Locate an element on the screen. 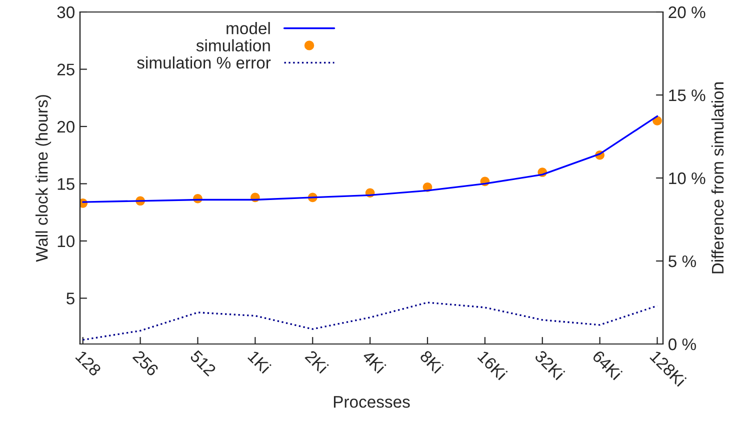 This screenshot has height=421, width=741. legend-label: simulation is located at coordinates (233, 45).